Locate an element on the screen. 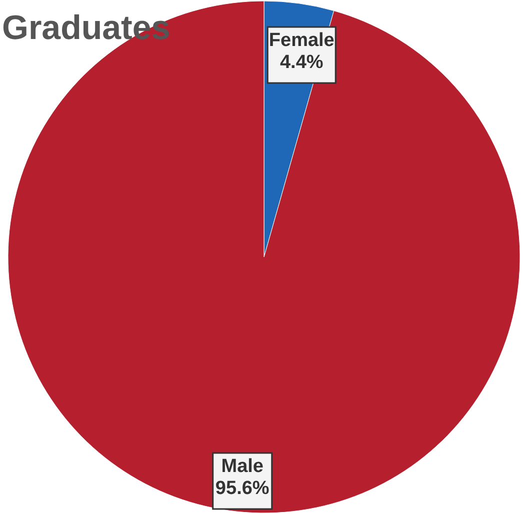 The height and width of the screenshot is (514, 528). slice-label: Male is located at coordinates (242, 466).